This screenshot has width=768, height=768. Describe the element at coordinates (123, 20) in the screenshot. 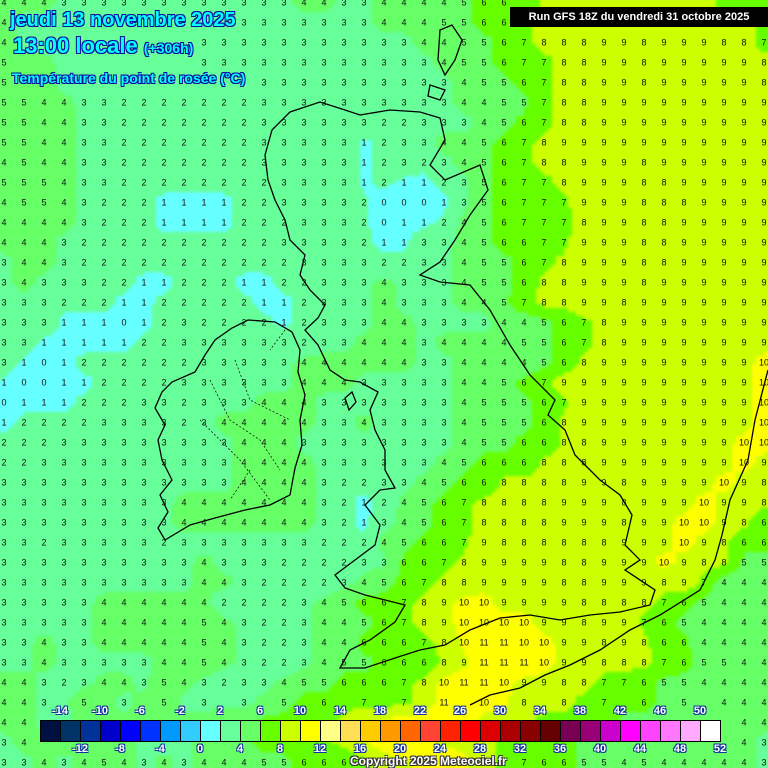

I see `forecast-date: jeudi 13 novembre 2025` at that location.